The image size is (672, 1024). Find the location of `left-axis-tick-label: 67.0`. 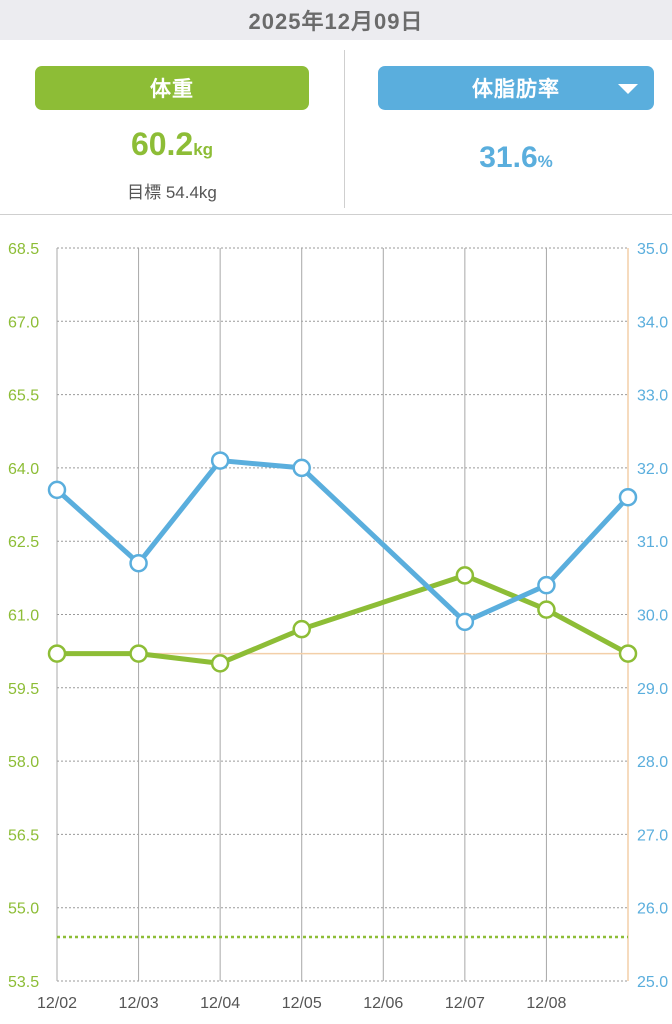

left-axis-tick-label: 67.0 is located at coordinates (23, 322).